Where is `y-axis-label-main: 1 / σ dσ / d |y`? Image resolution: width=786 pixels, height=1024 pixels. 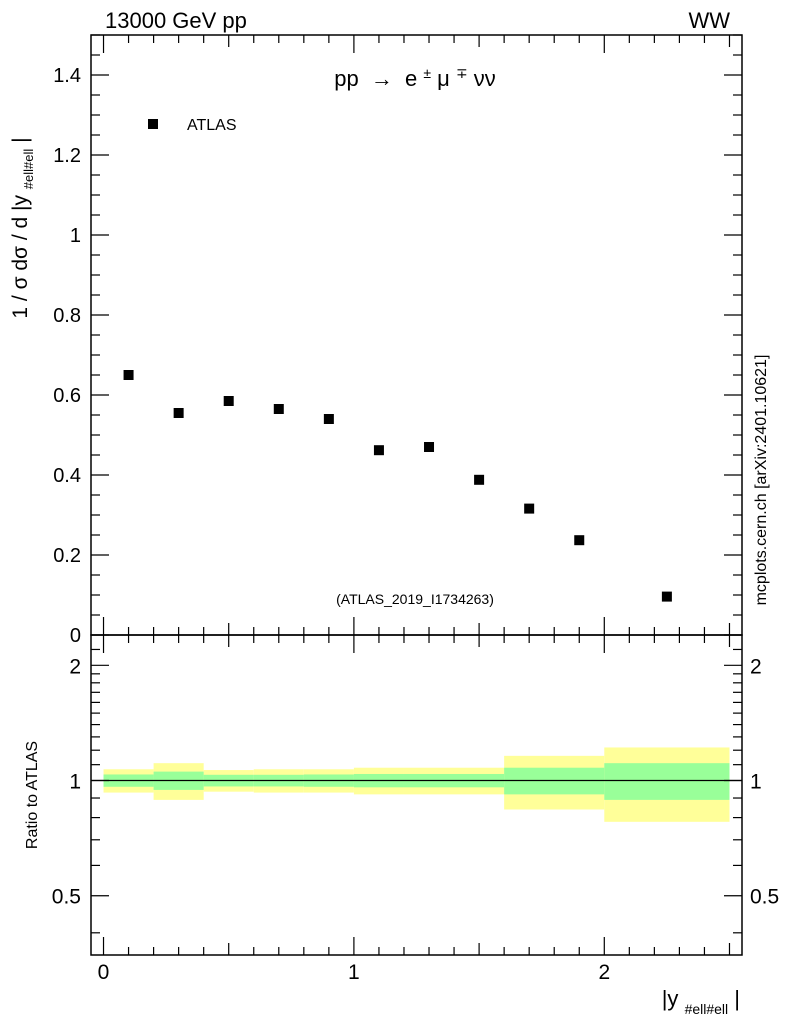 y-axis-label-main: 1 / σ dσ / d |y is located at coordinates (20, 257).